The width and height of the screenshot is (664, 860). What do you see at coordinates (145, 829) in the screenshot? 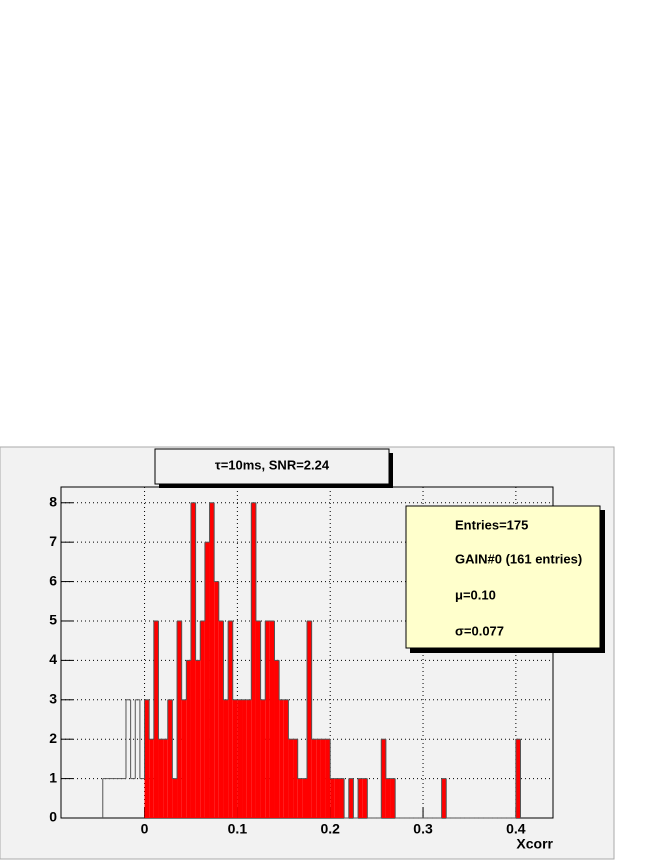
I see `x-tick-label: 0` at bounding box center [145, 829].